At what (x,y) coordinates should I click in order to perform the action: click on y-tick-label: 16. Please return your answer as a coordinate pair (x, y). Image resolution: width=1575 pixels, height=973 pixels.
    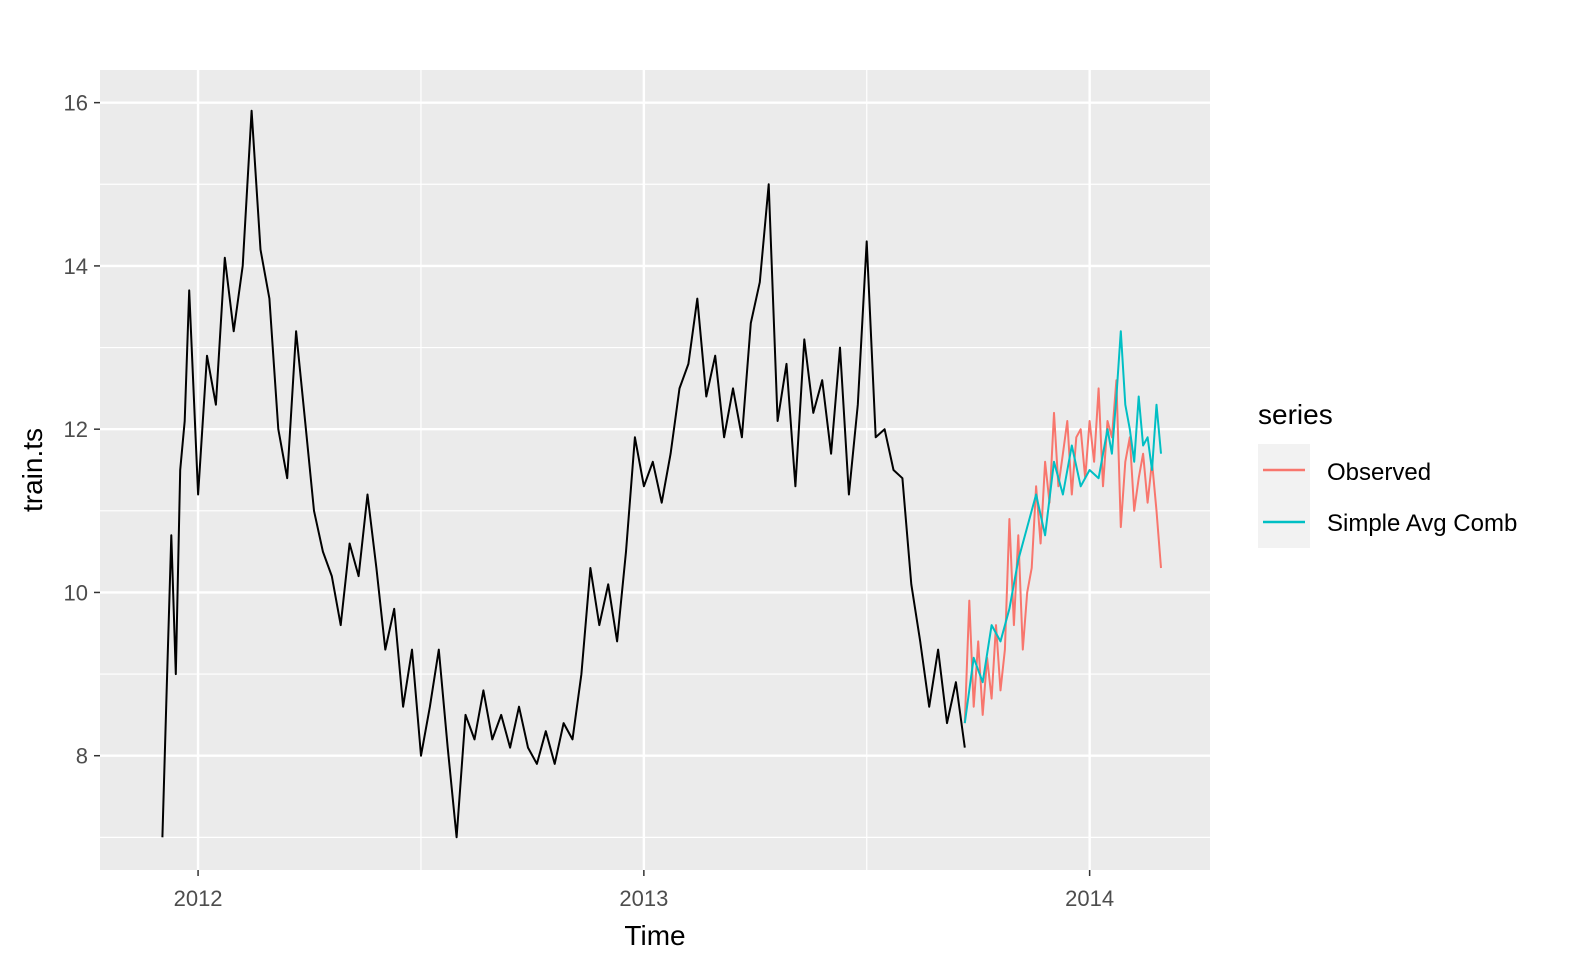
    Looking at the image, I should click on (76, 103).